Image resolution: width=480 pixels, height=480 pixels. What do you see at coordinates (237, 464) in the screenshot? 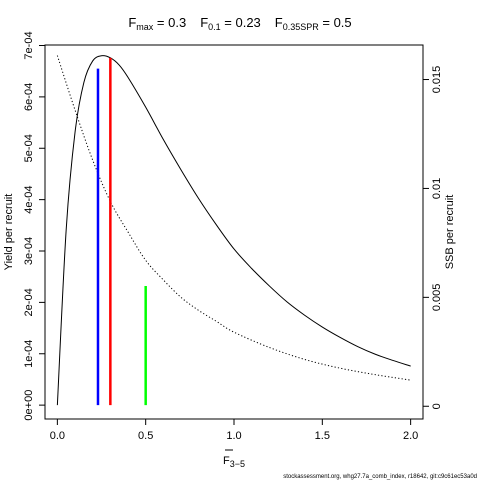
I see `x-axis-label-sub: 3−5` at bounding box center [237, 464].